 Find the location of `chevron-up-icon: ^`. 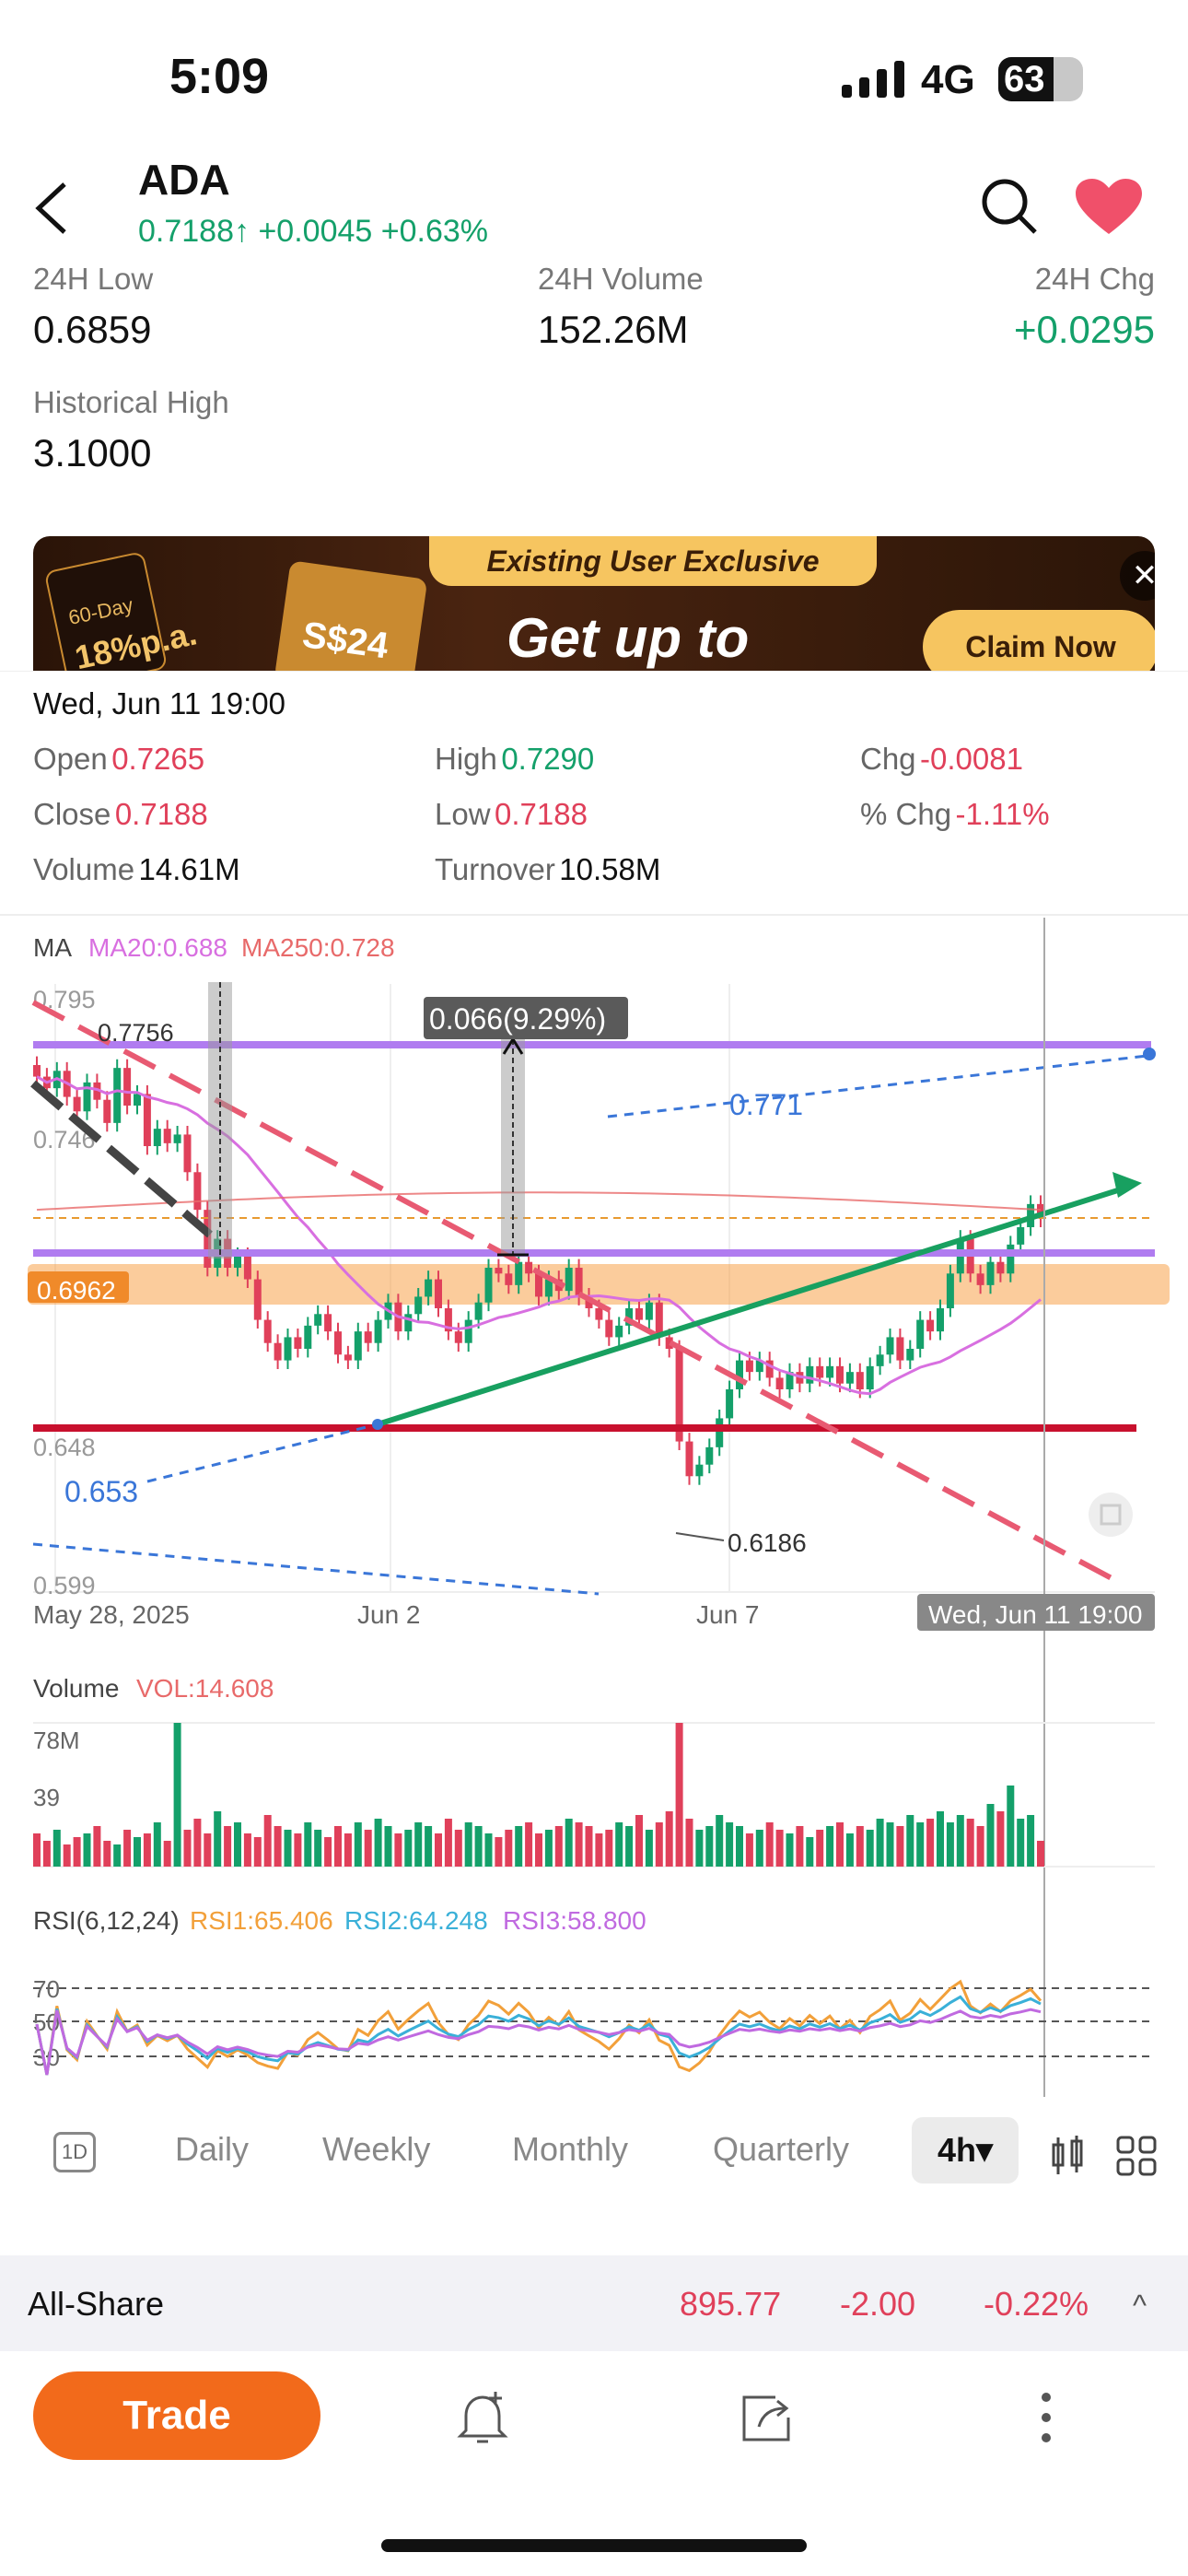

chevron-up-icon: ^ is located at coordinates (1140, 2305).